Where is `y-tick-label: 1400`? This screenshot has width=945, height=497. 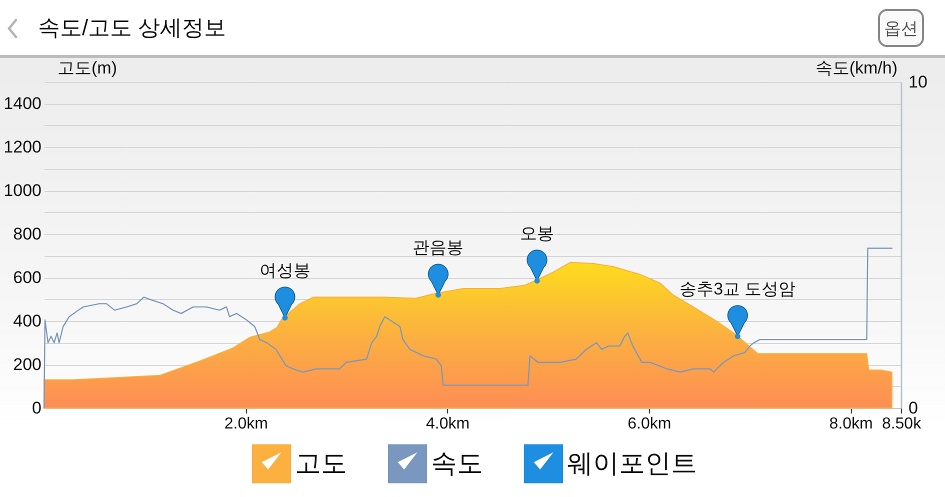
y-tick-label: 1400 is located at coordinates (23, 104).